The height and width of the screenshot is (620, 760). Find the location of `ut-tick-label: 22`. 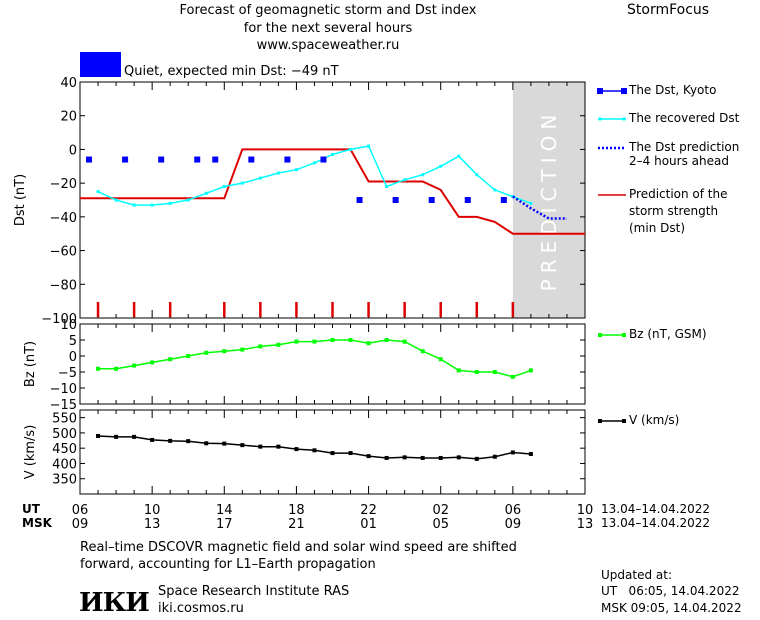

ut-tick-label: 22 is located at coordinates (368, 510).